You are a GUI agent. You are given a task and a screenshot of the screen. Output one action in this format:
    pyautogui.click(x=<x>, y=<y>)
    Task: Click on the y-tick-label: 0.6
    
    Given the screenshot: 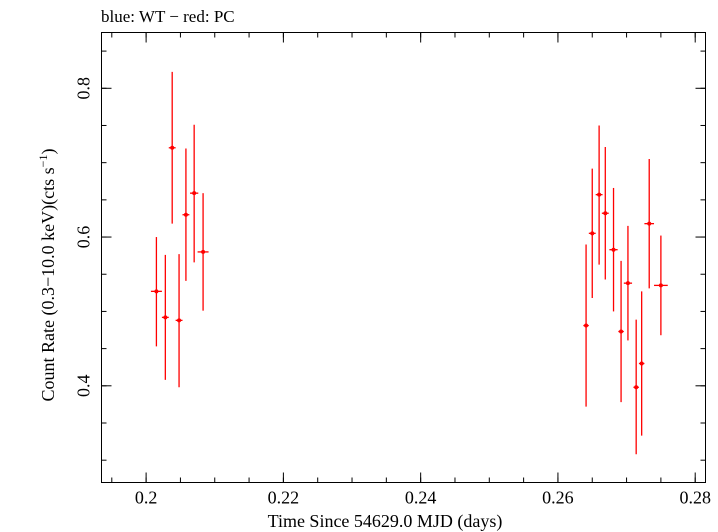 What is the action you would take?
    pyautogui.click(x=84, y=237)
    